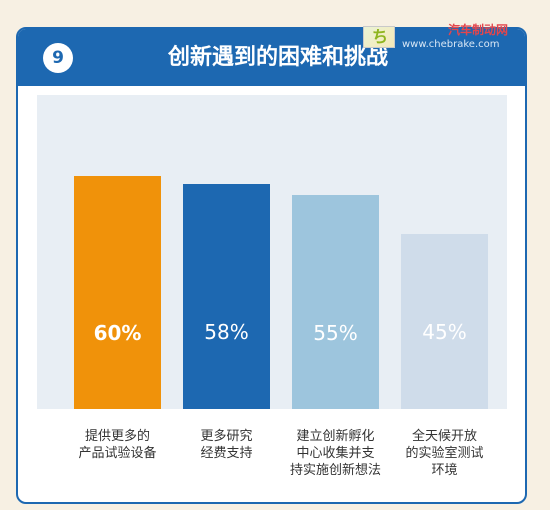 The image size is (550, 510). I want to click on category-label: 建立创新孵化 中心收集并支 持实施创新想法, so click(335, 453).